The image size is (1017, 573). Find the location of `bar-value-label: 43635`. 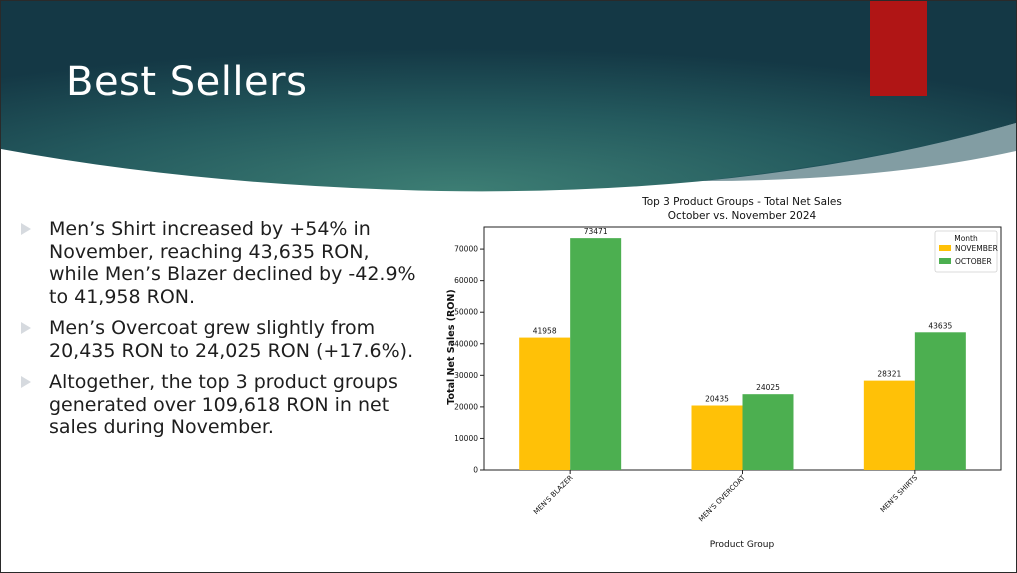

bar-value-label: 43635 is located at coordinates (940, 325).